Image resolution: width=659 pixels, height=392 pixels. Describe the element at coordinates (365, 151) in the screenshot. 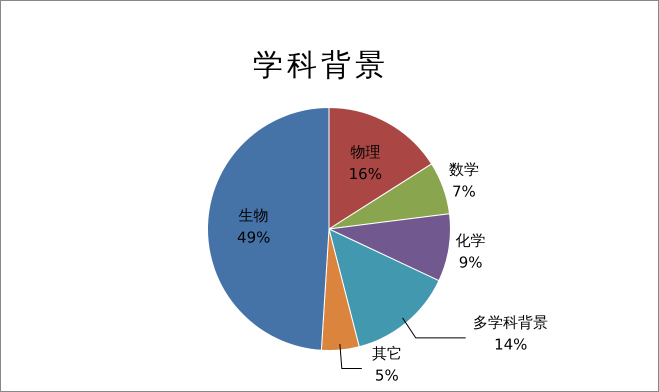

I see `slice-label: 物理` at that location.